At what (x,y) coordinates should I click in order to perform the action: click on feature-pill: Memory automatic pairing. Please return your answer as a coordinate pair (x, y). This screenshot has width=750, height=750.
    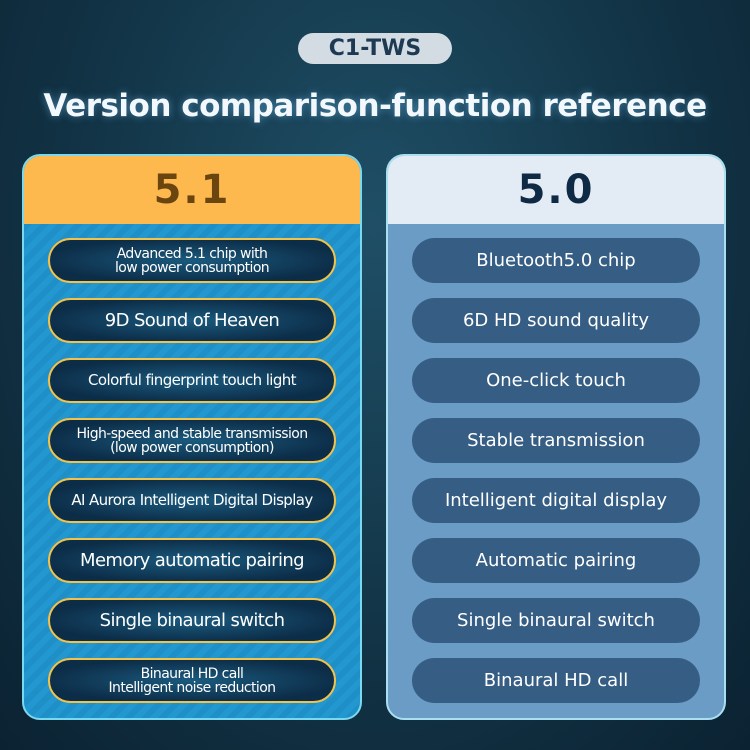
    Looking at the image, I should click on (192, 560).